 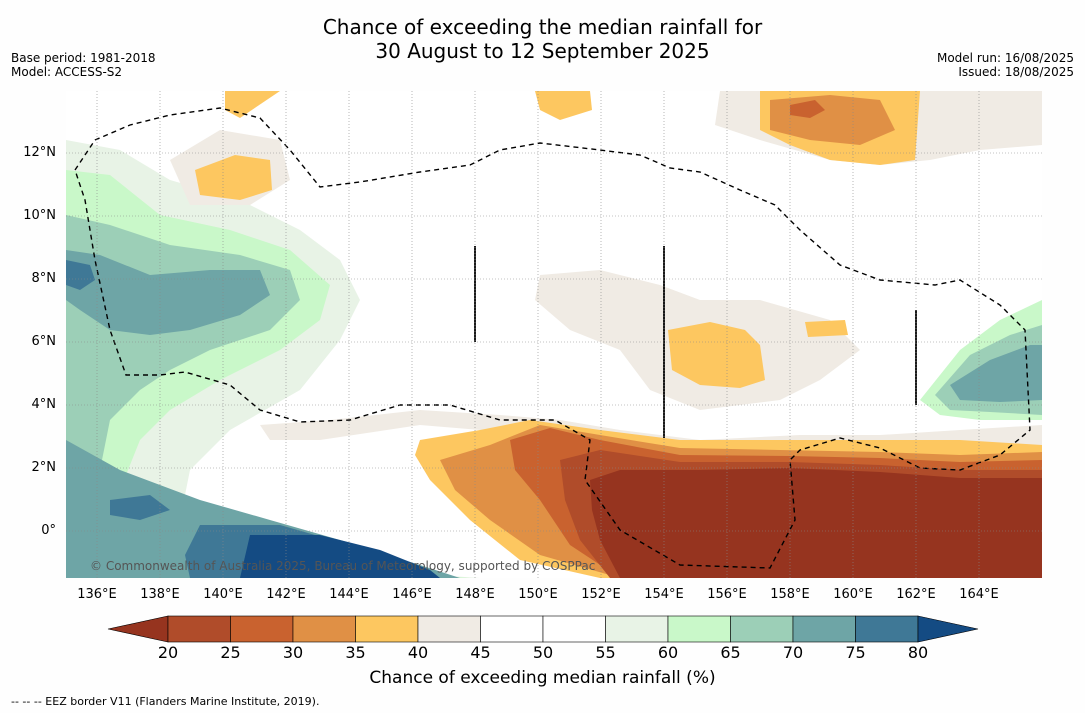 What do you see at coordinates (39, 215) in the screenshot?
I see `y-tick-label: 10°N` at bounding box center [39, 215].